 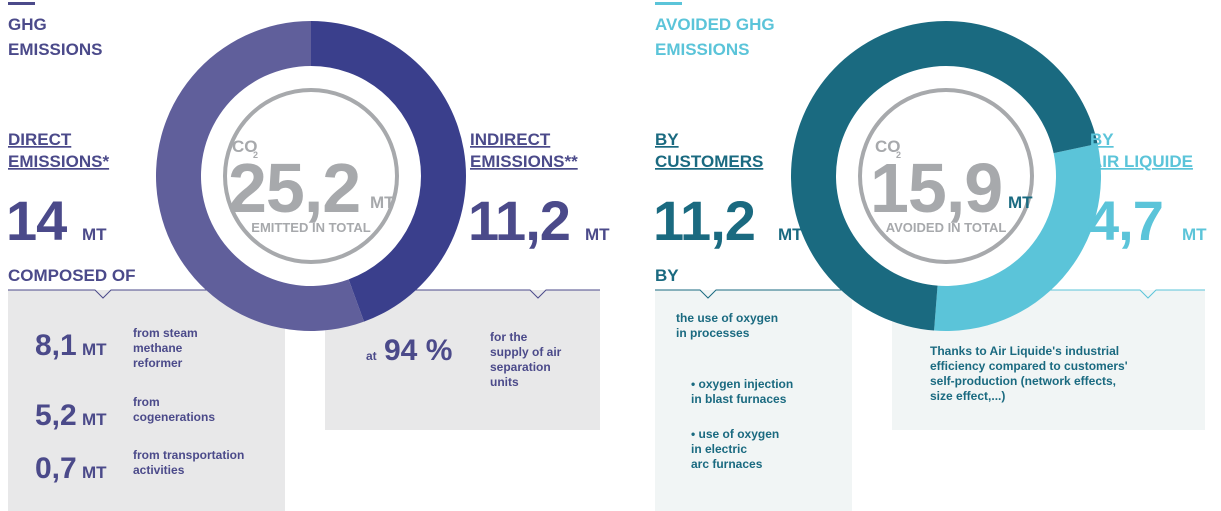 I want to click on value: 4,7, so click(x=1125, y=220).